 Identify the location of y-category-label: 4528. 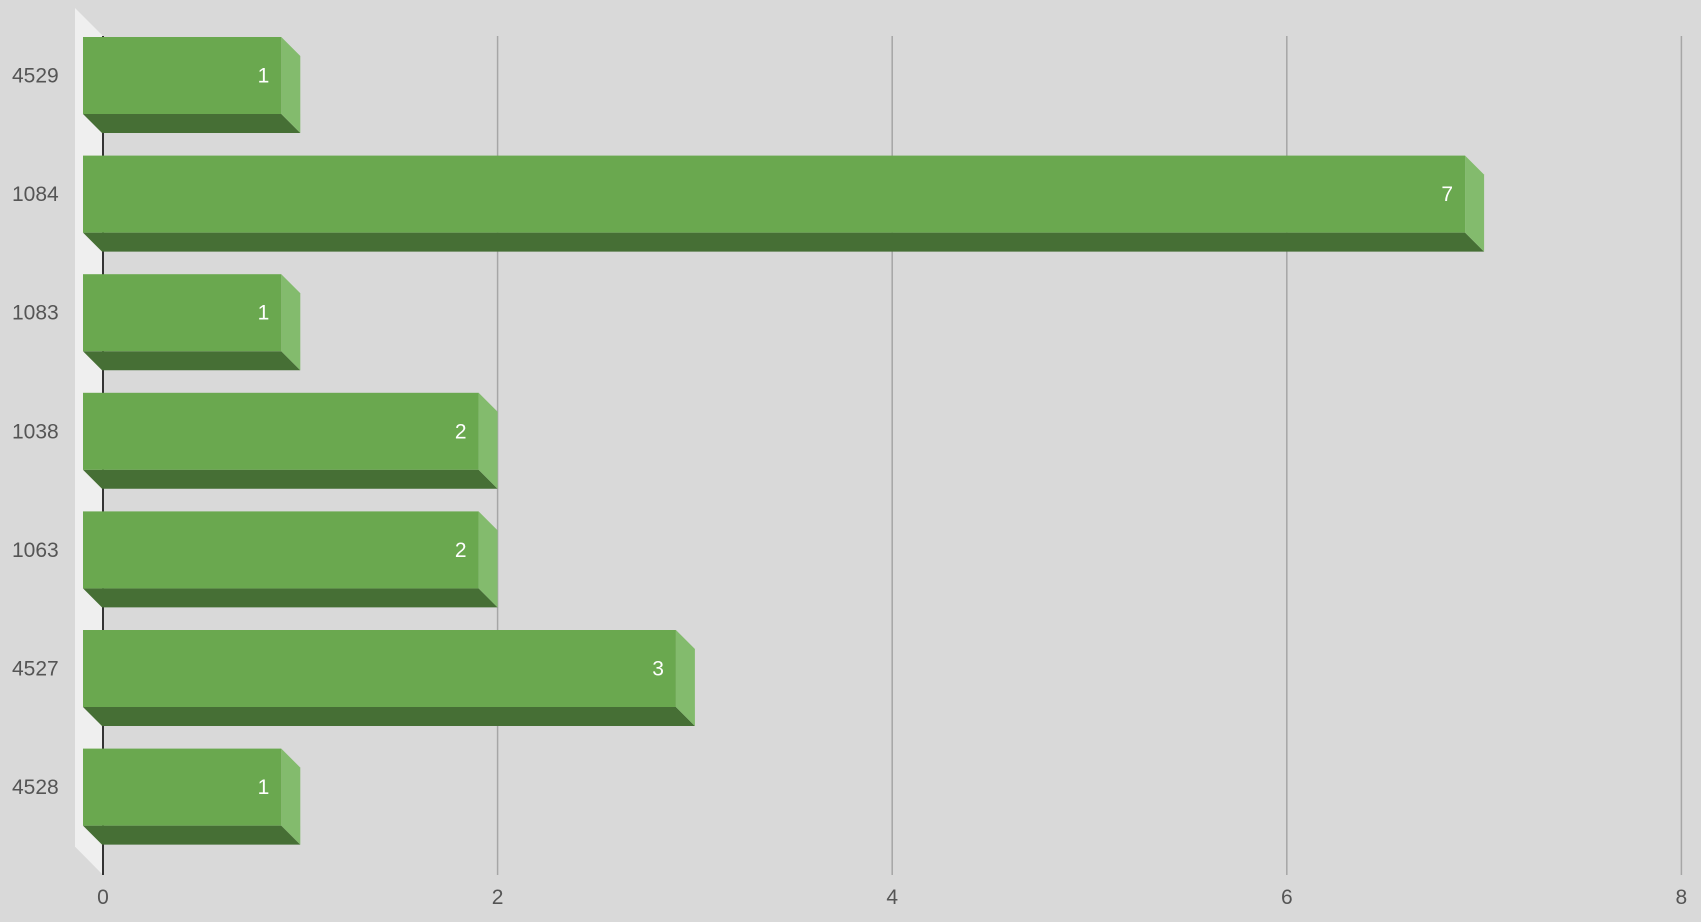
(35, 787).